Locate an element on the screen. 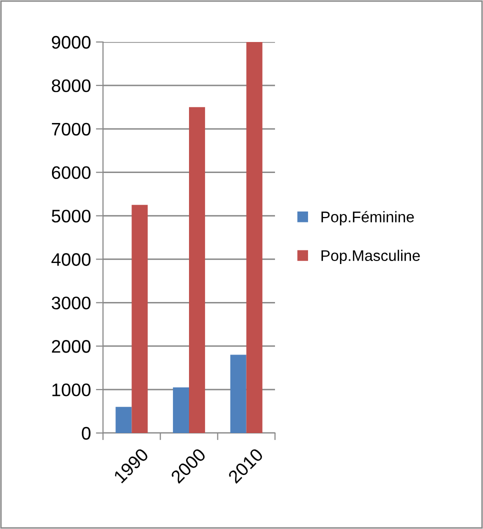 Image resolution: width=483 pixels, height=529 pixels. y-tick-label: 1000 is located at coordinates (71, 389).